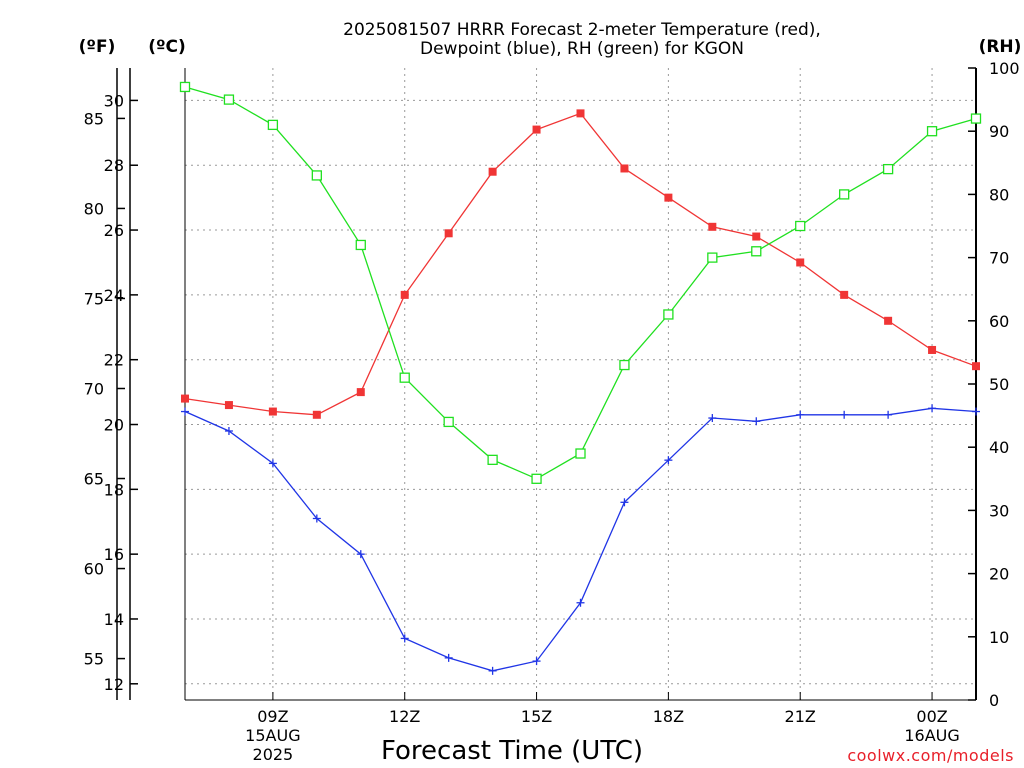 The image size is (1024, 768). What do you see at coordinates (94, 389) in the screenshot?
I see `fahrenheit-tick-label: 70` at bounding box center [94, 389].